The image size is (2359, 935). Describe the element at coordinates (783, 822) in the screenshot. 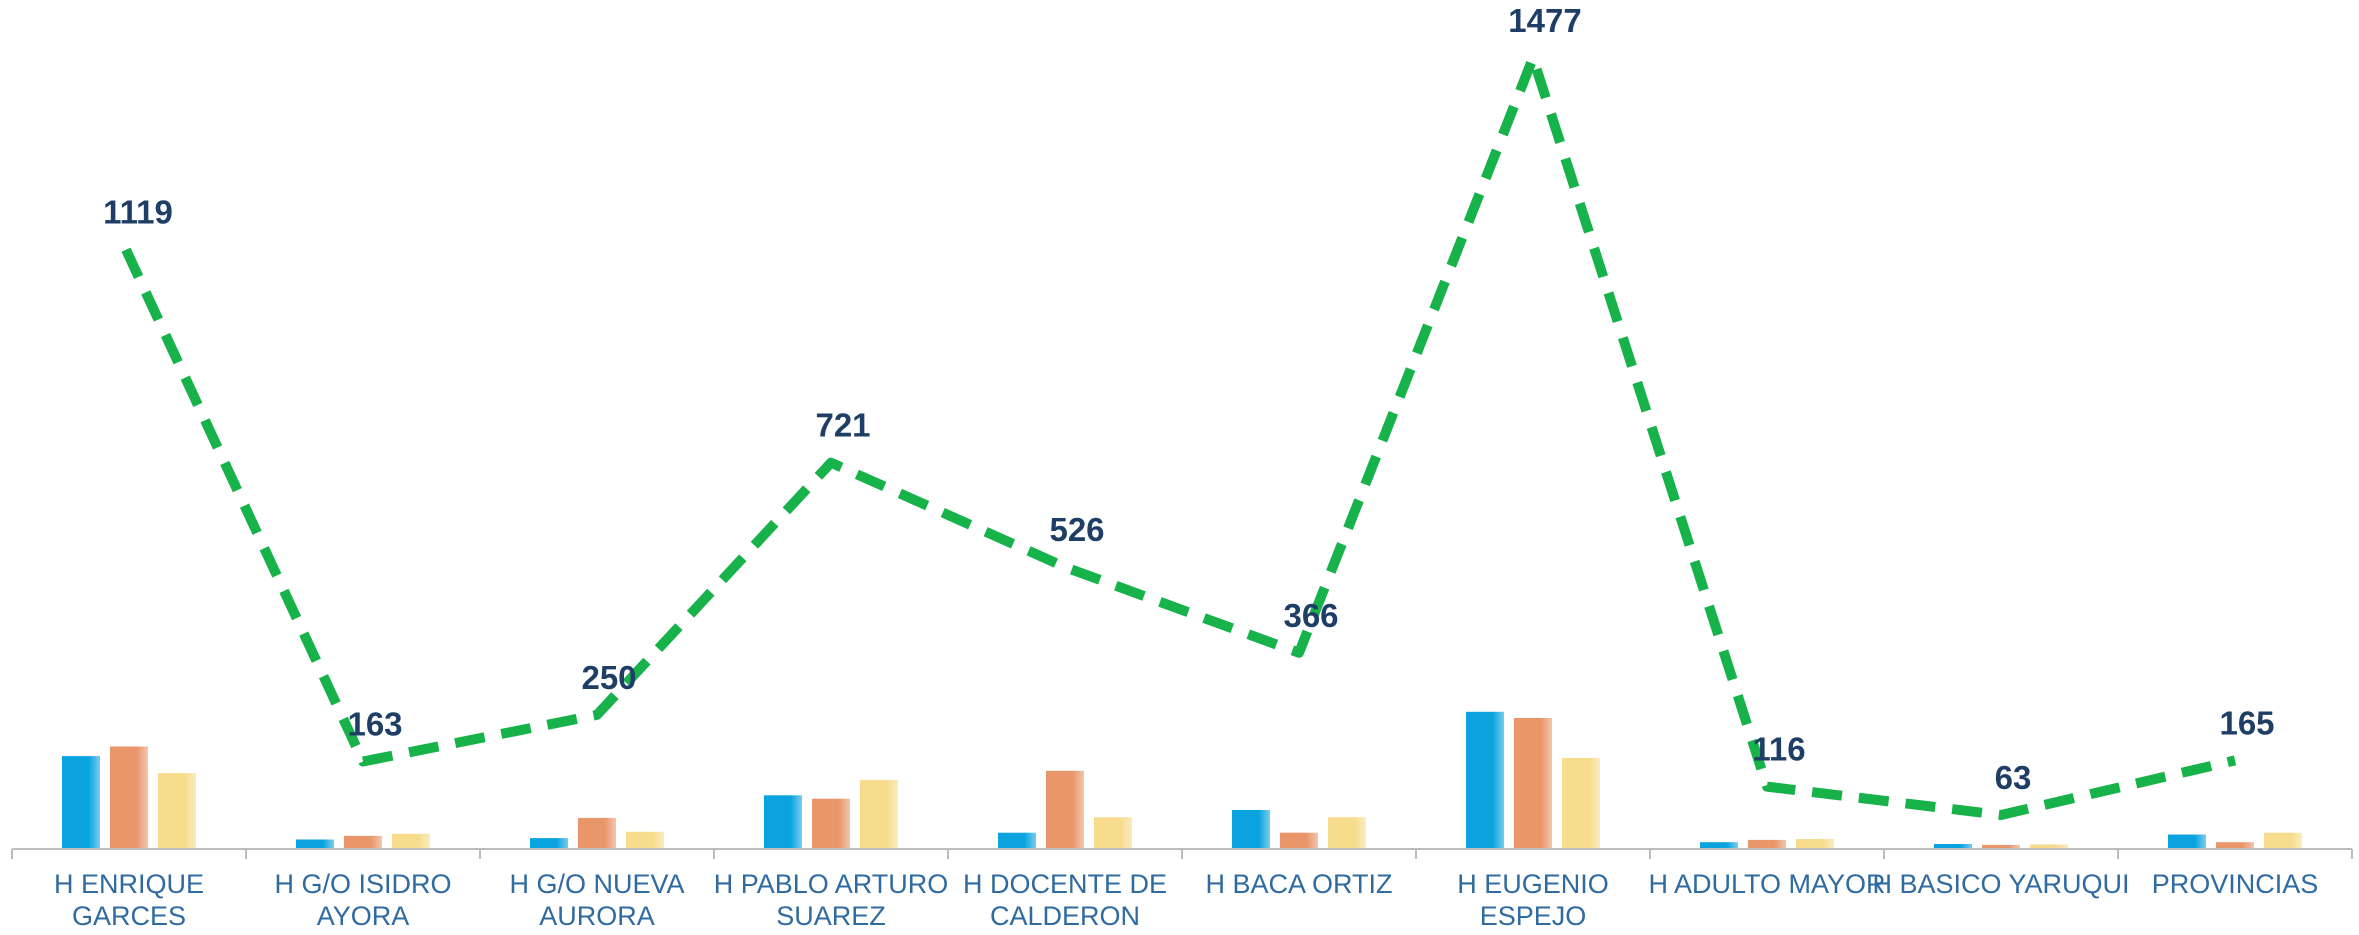

I see `bar-series1-cat4` at that location.